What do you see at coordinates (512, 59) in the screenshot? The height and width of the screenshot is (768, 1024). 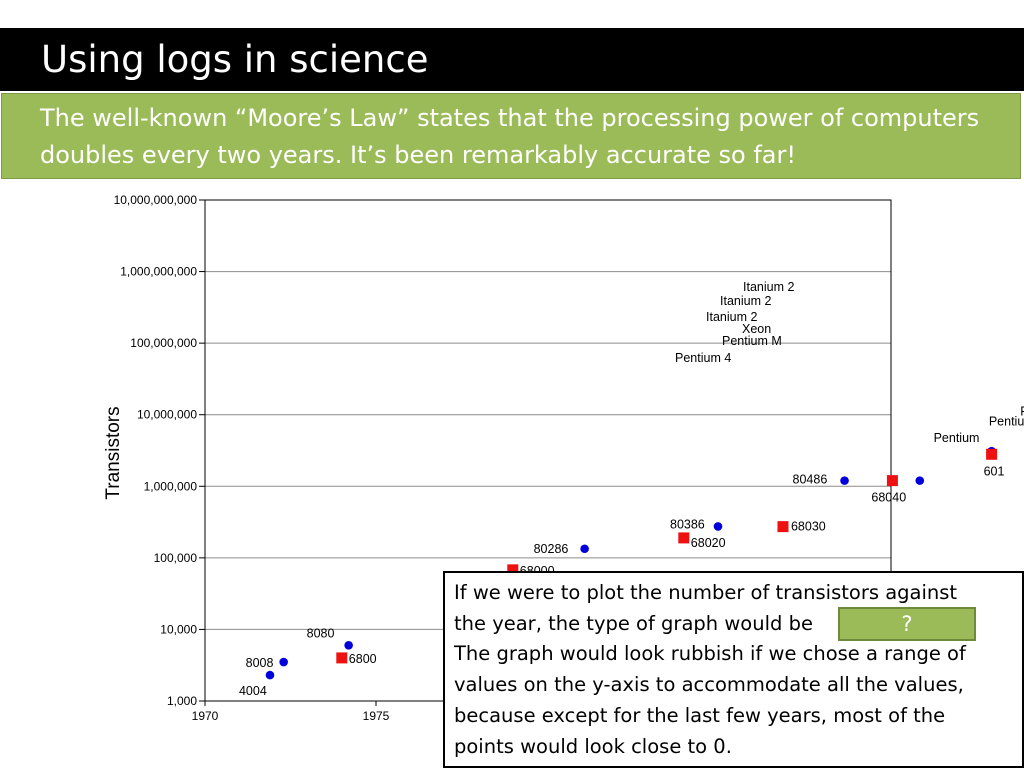 I see `title-bar` at bounding box center [512, 59].